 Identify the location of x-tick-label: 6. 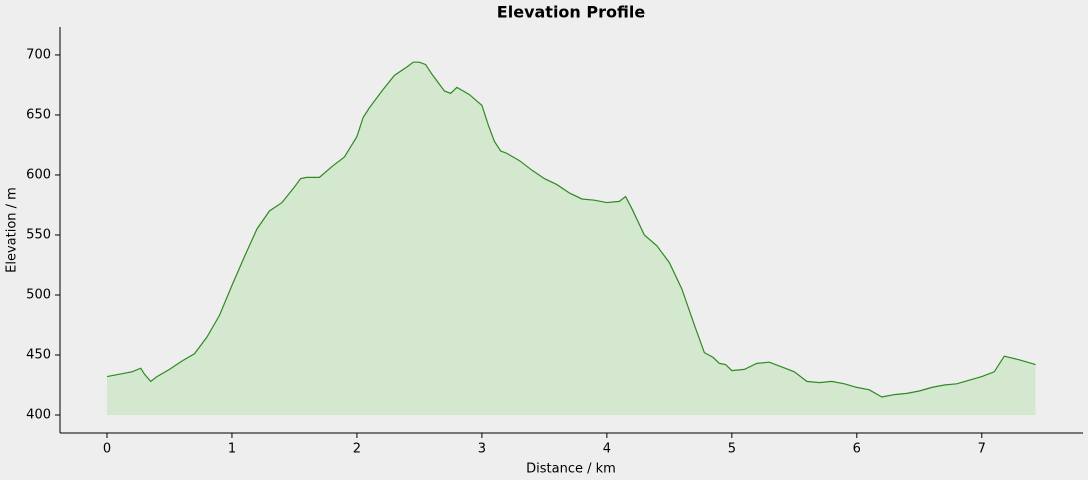
(857, 449).